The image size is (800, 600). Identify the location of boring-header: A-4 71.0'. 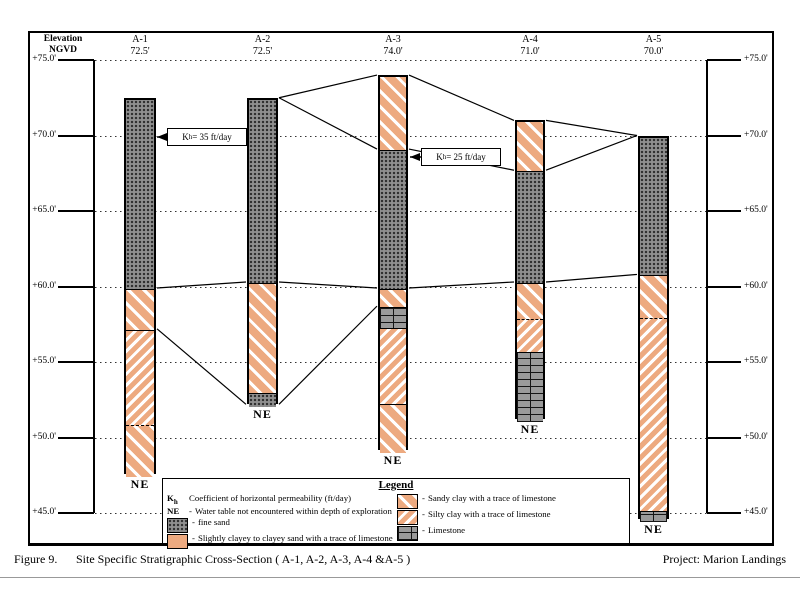
(530, 46).